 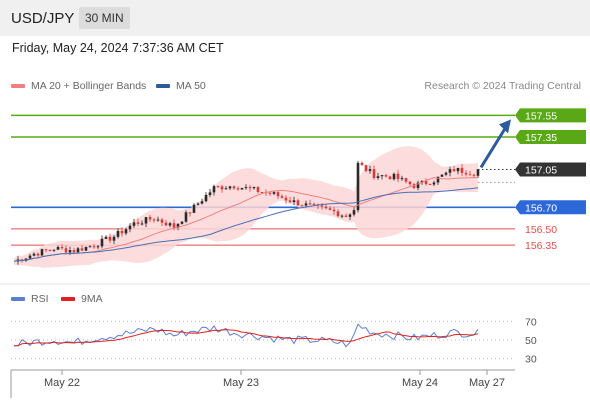 What do you see at coordinates (62, 383) in the screenshot?
I see `time-tick-label: May 22` at bounding box center [62, 383].